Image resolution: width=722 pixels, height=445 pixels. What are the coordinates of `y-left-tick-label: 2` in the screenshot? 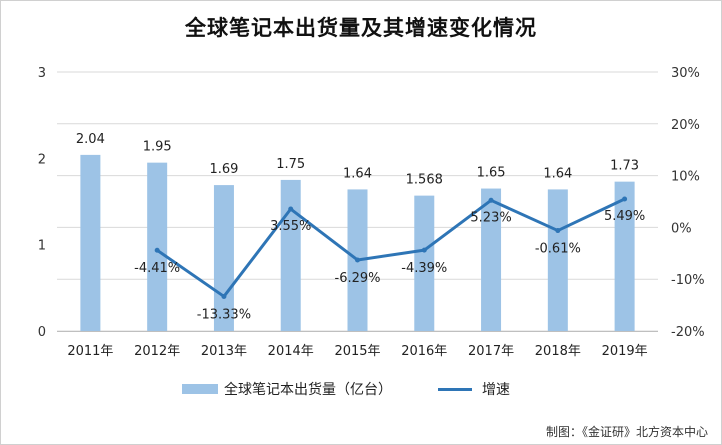 It's located at (42, 159).